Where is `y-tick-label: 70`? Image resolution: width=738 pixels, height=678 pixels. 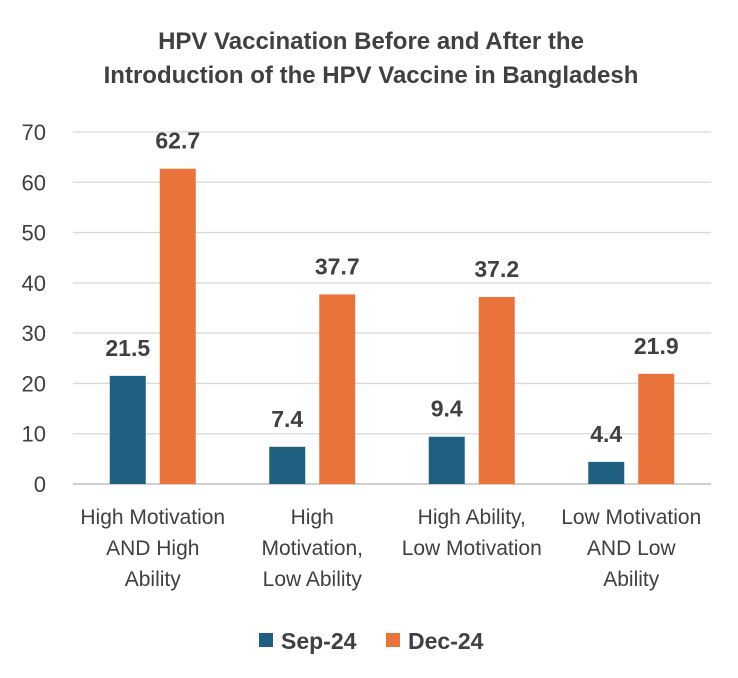 y-tick-label: 70 is located at coordinates (34, 132).